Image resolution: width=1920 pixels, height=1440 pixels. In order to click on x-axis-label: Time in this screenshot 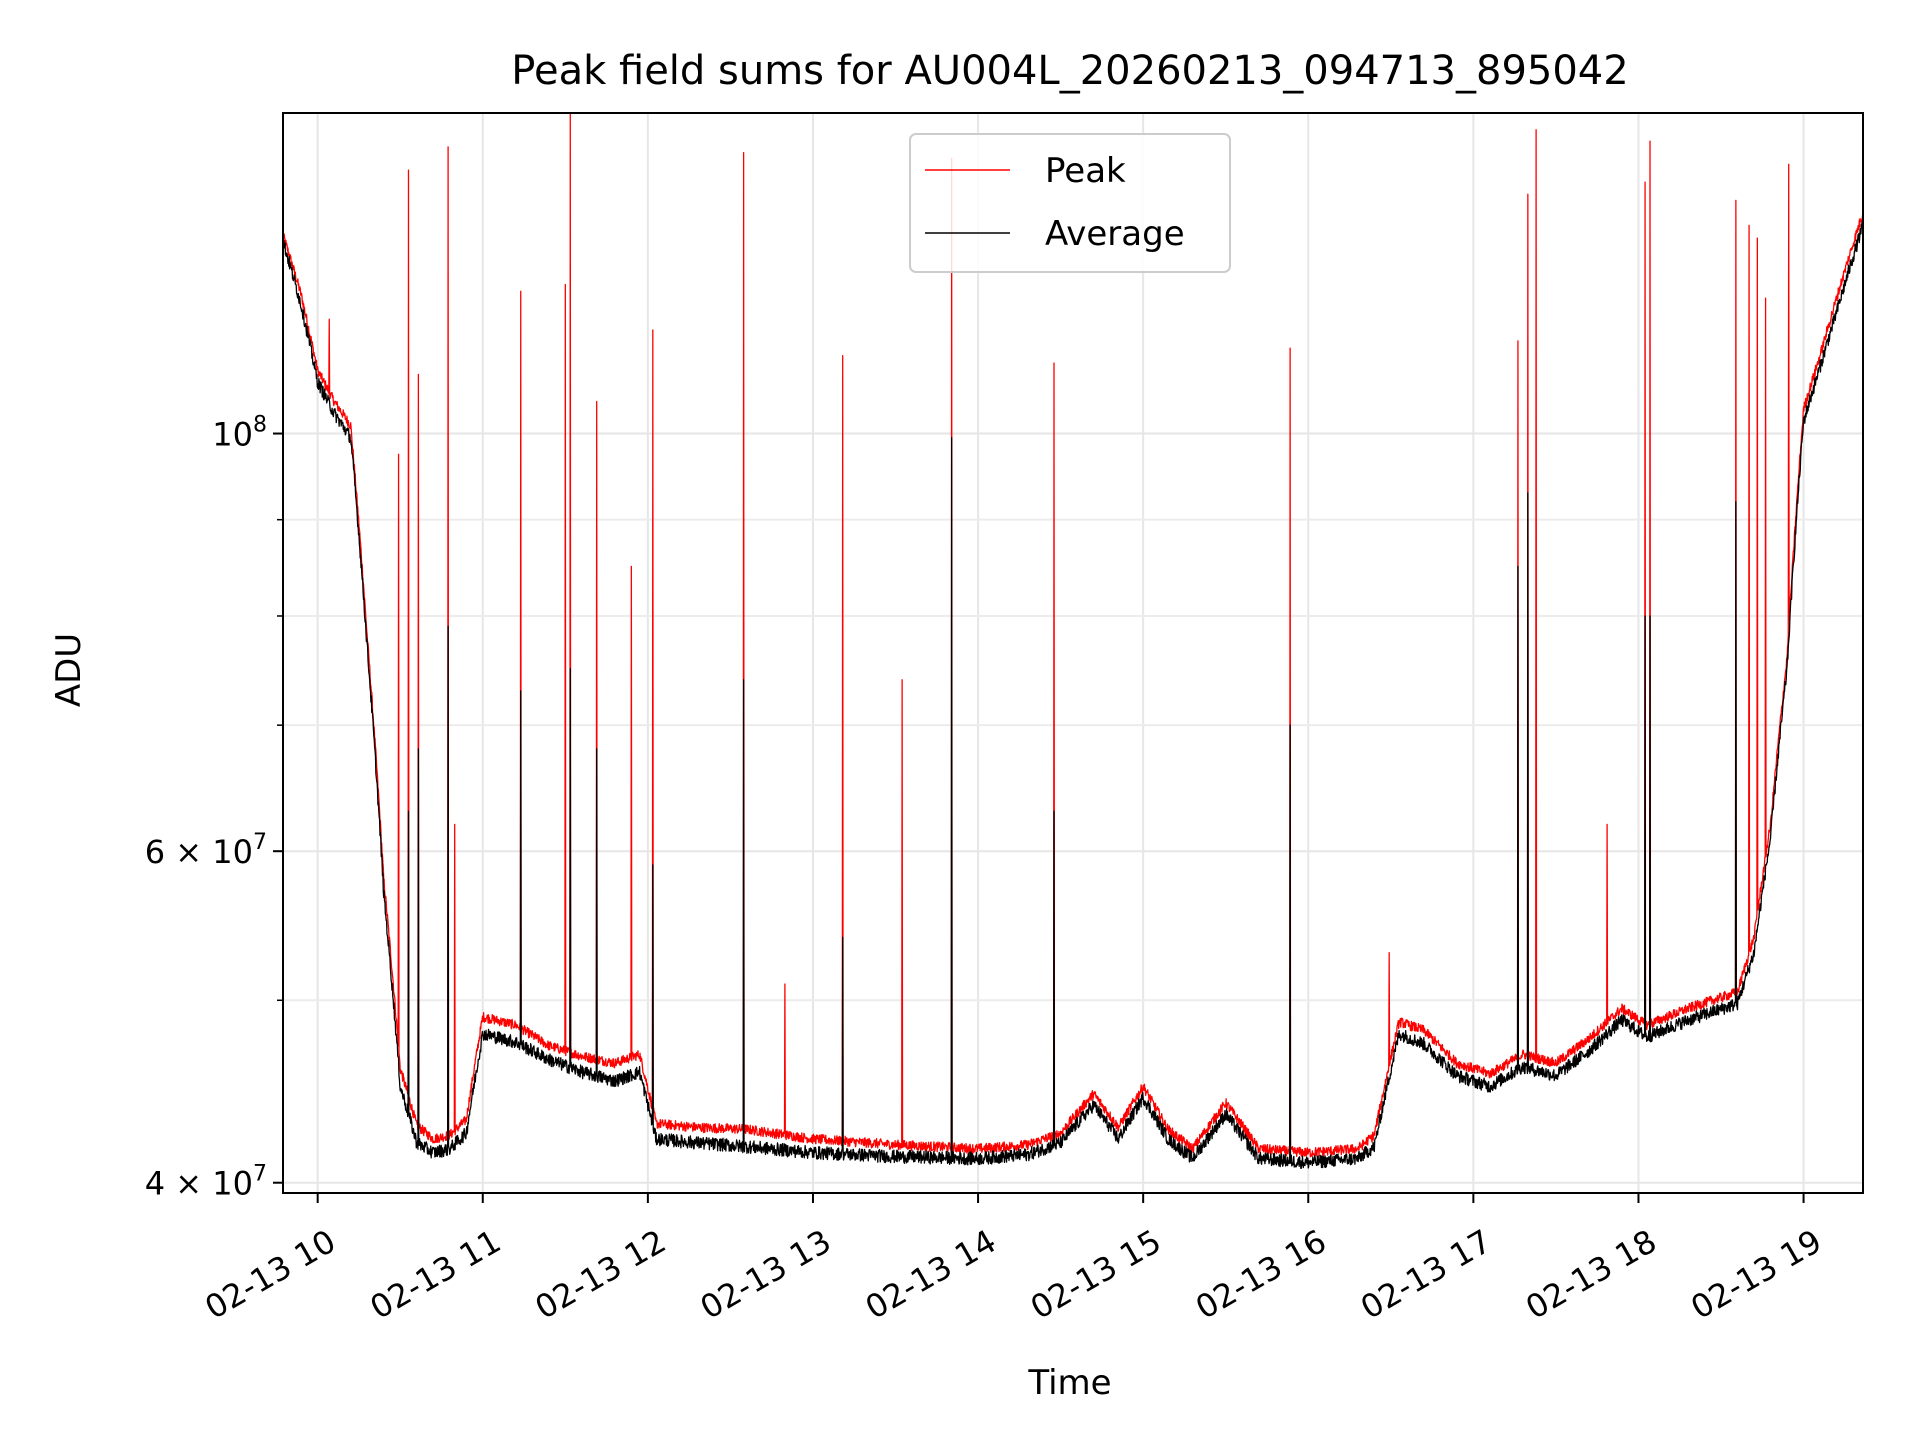, I will do `click(1069, 1383)`.